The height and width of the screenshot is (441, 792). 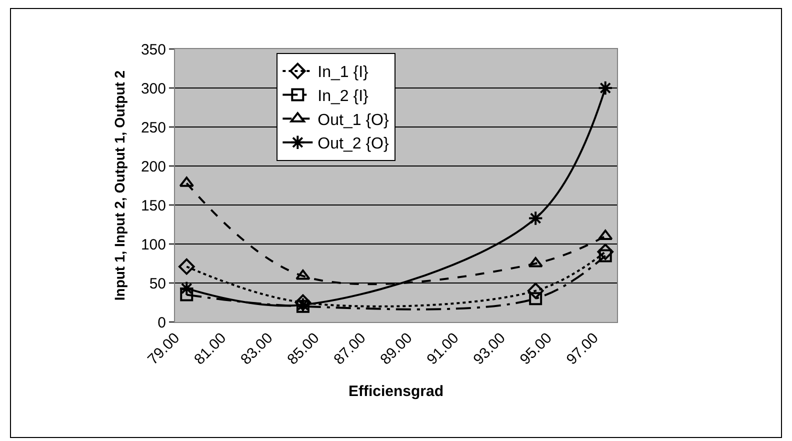 What do you see at coordinates (162, 323) in the screenshot?
I see `y-tick-label: 0` at bounding box center [162, 323].